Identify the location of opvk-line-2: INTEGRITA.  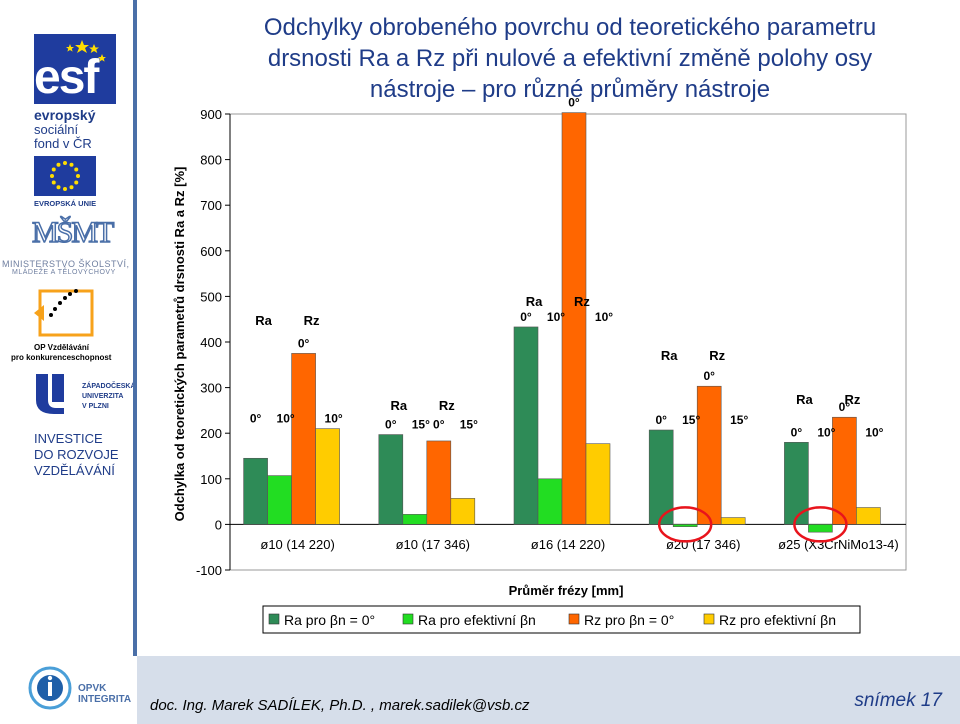
(105, 699).